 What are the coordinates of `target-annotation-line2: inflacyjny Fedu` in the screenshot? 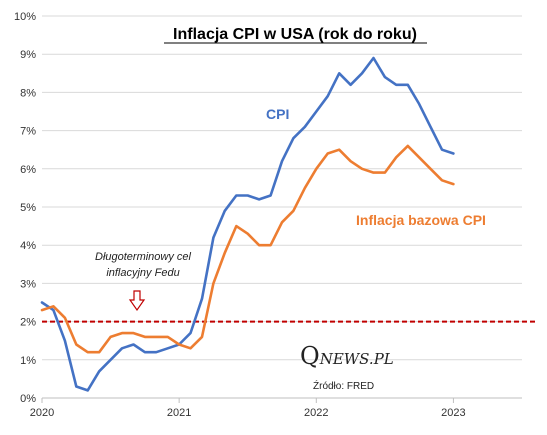 It's located at (142, 273).